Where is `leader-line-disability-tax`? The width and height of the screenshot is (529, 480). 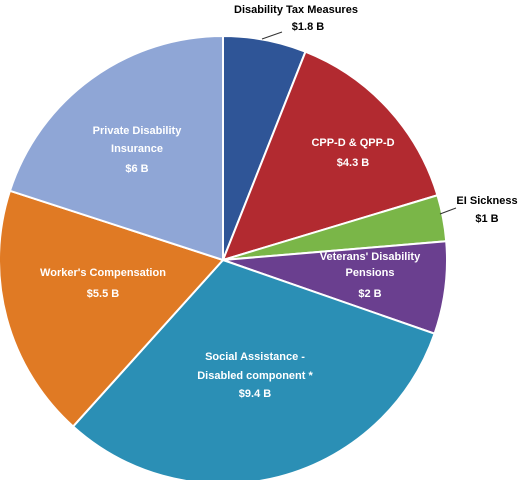 leader-line-disability-tax is located at coordinates (272, 35).